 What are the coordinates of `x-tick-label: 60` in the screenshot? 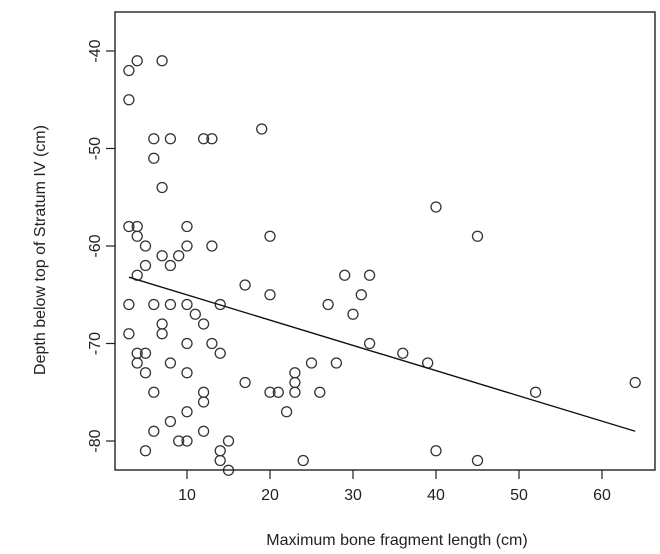 It's located at (602, 495).